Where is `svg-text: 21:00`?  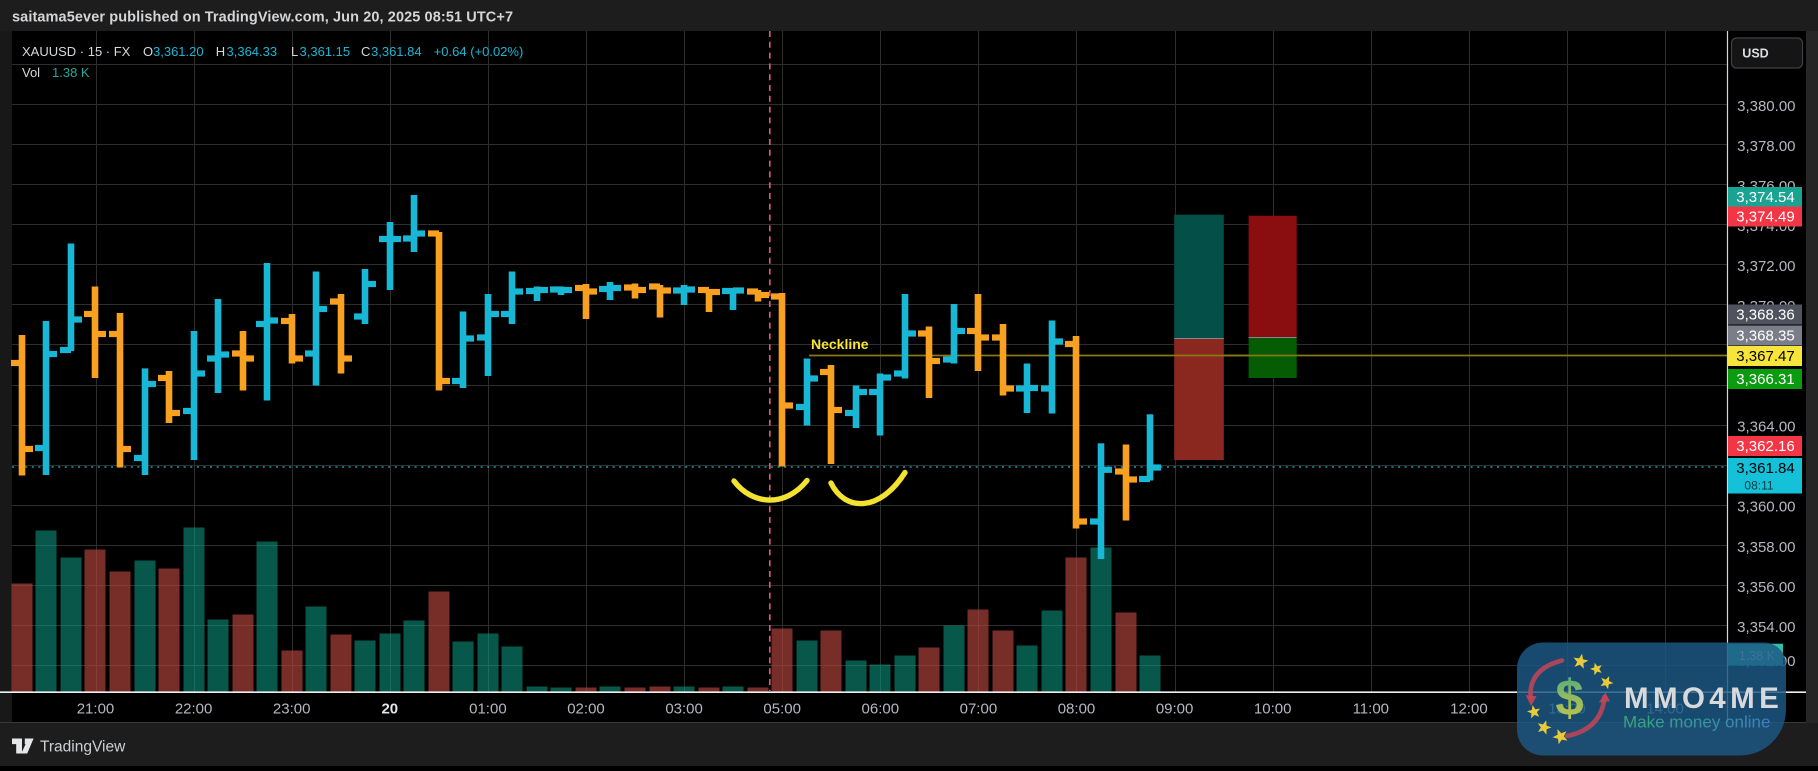 svg-text: 21:00 is located at coordinates (96, 709).